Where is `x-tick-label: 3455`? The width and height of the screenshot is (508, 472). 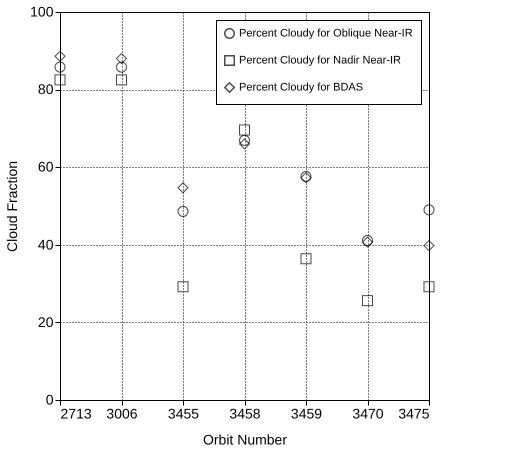 x-tick-label: 3455 is located at coordinates (184, 414).